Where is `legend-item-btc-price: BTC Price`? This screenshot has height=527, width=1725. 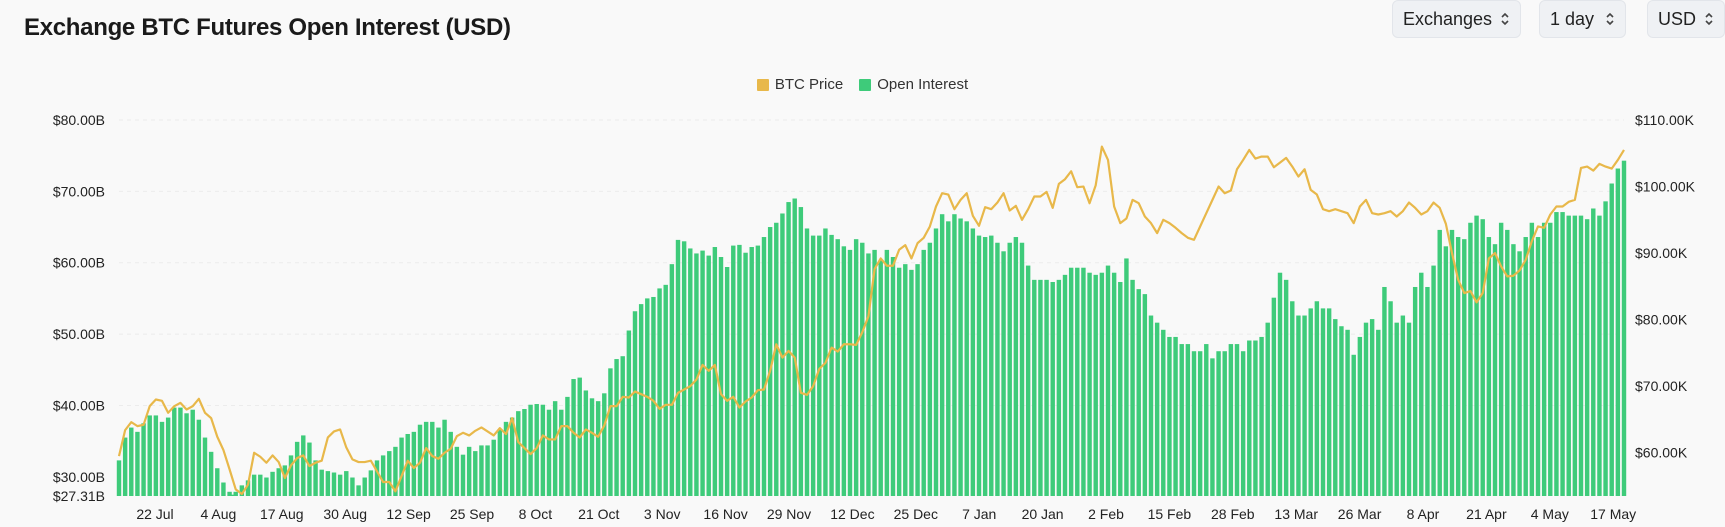 legend-item-btc-price: BTC Price is located at coordinates (799, 84).